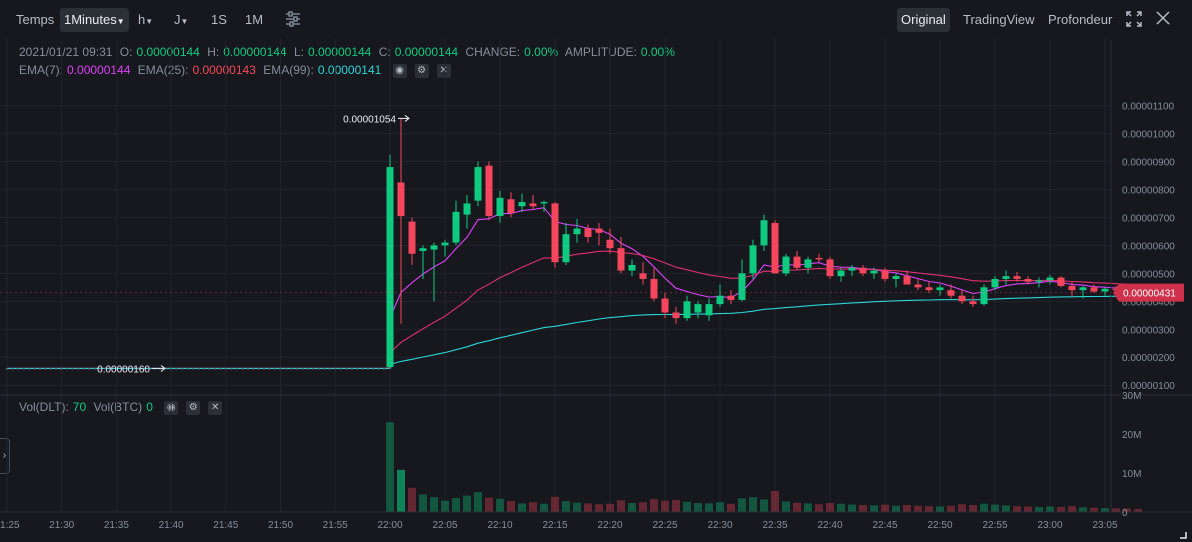  Describe the element at coordinates (225, 525) in the screenshot. I see `time-tick-label: 21:45` at that location.